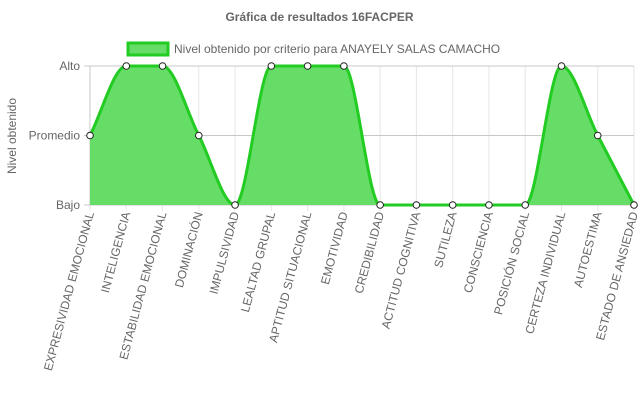 This screenshot has height=411, width=639. I want to click on y-tick-label: Alto, so click(69, 66).